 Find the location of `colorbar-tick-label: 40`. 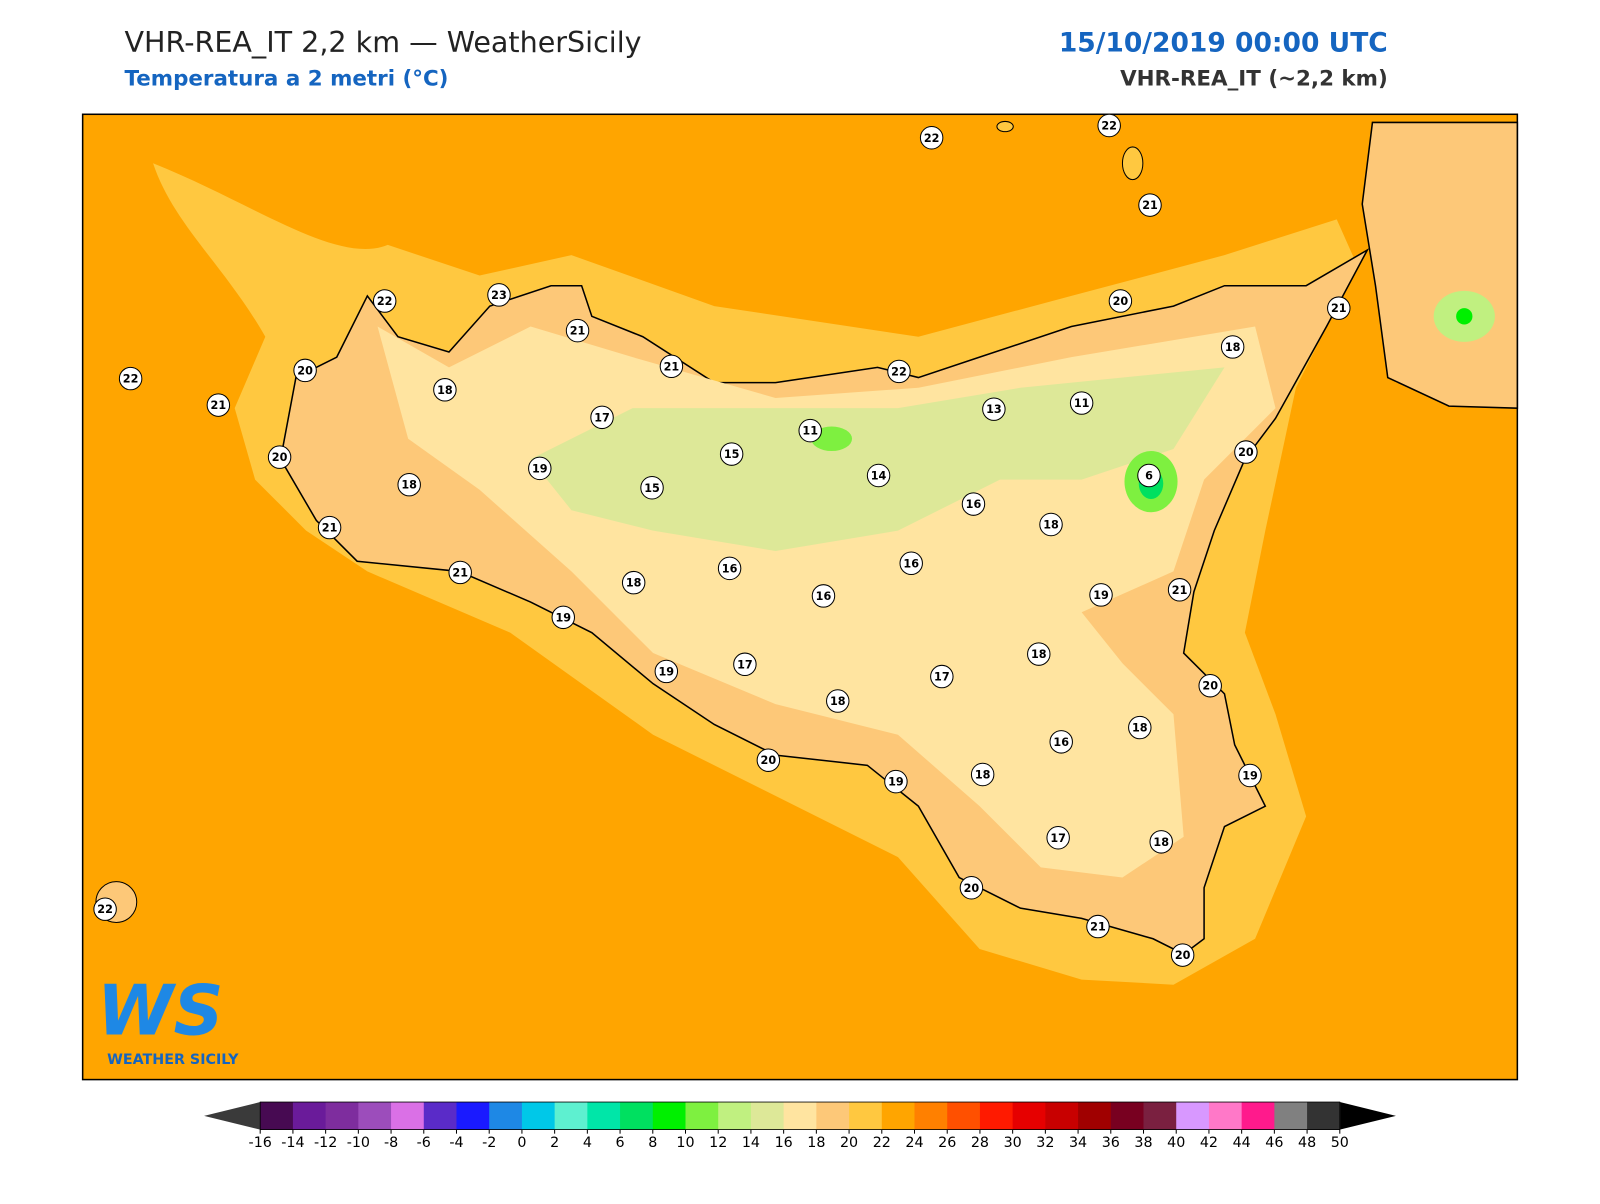

colorbar-tick-label: 40 is located at coordinates (1176, 1143).